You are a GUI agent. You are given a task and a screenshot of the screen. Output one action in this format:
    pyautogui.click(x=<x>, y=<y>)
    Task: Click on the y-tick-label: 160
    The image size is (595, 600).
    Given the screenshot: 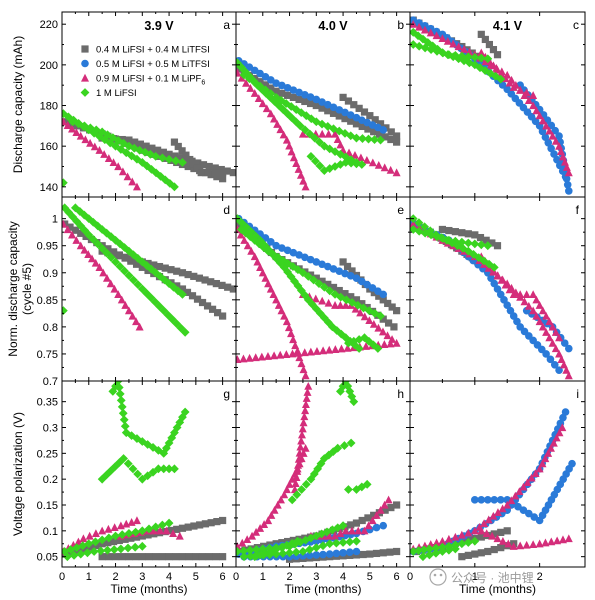 What is the action you would take?
    pyautogui.click(x=49, y=147)
    